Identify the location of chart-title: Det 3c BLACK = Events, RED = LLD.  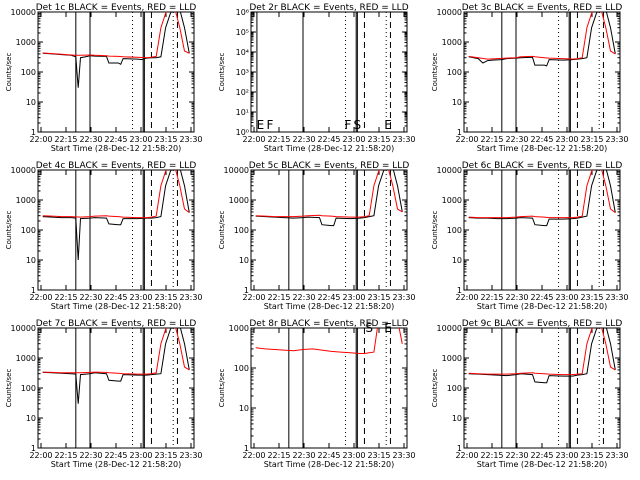
(542, 8).